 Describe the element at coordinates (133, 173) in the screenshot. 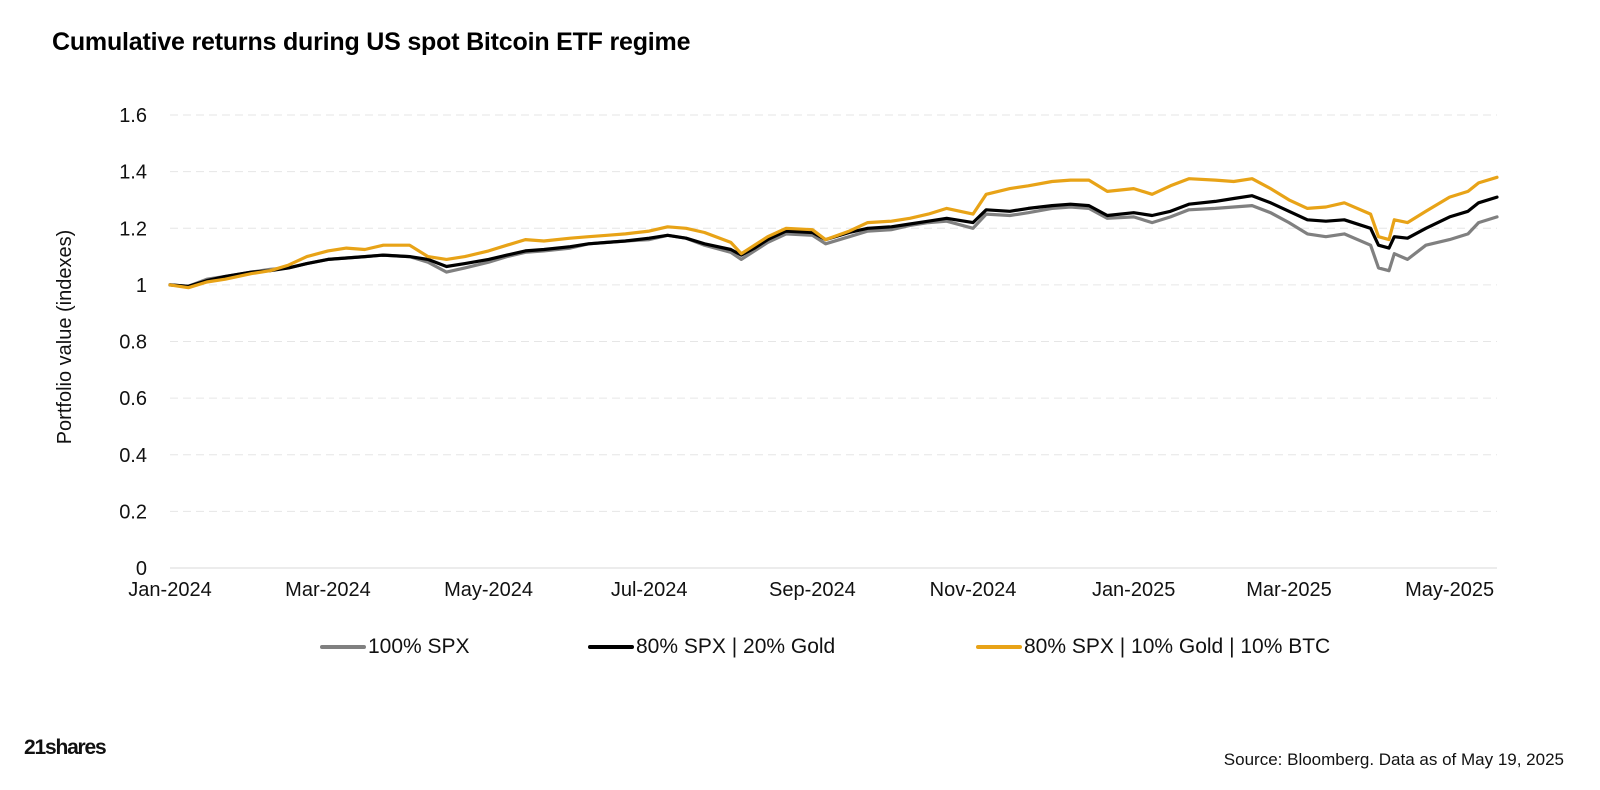

I see `y-tick-label: 1.4` at that location.